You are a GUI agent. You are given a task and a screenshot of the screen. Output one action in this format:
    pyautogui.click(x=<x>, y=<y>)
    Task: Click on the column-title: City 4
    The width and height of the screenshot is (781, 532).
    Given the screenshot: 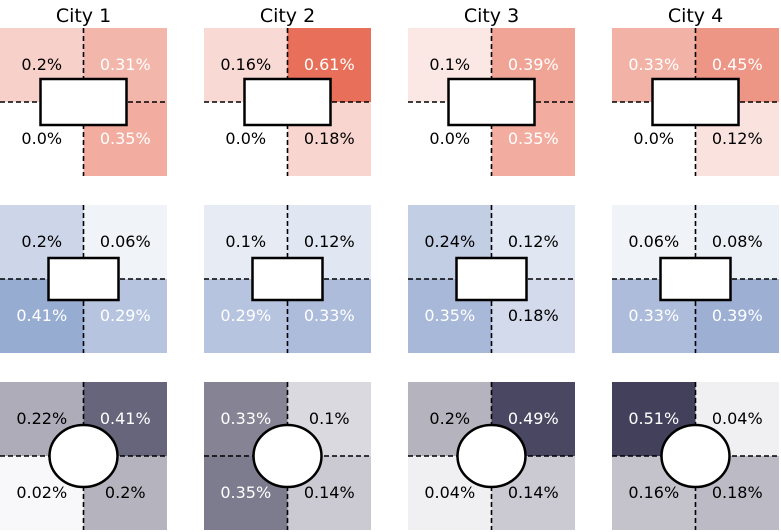 What is the action you would take?
    pyautogui.click(x=695, y=16)
    